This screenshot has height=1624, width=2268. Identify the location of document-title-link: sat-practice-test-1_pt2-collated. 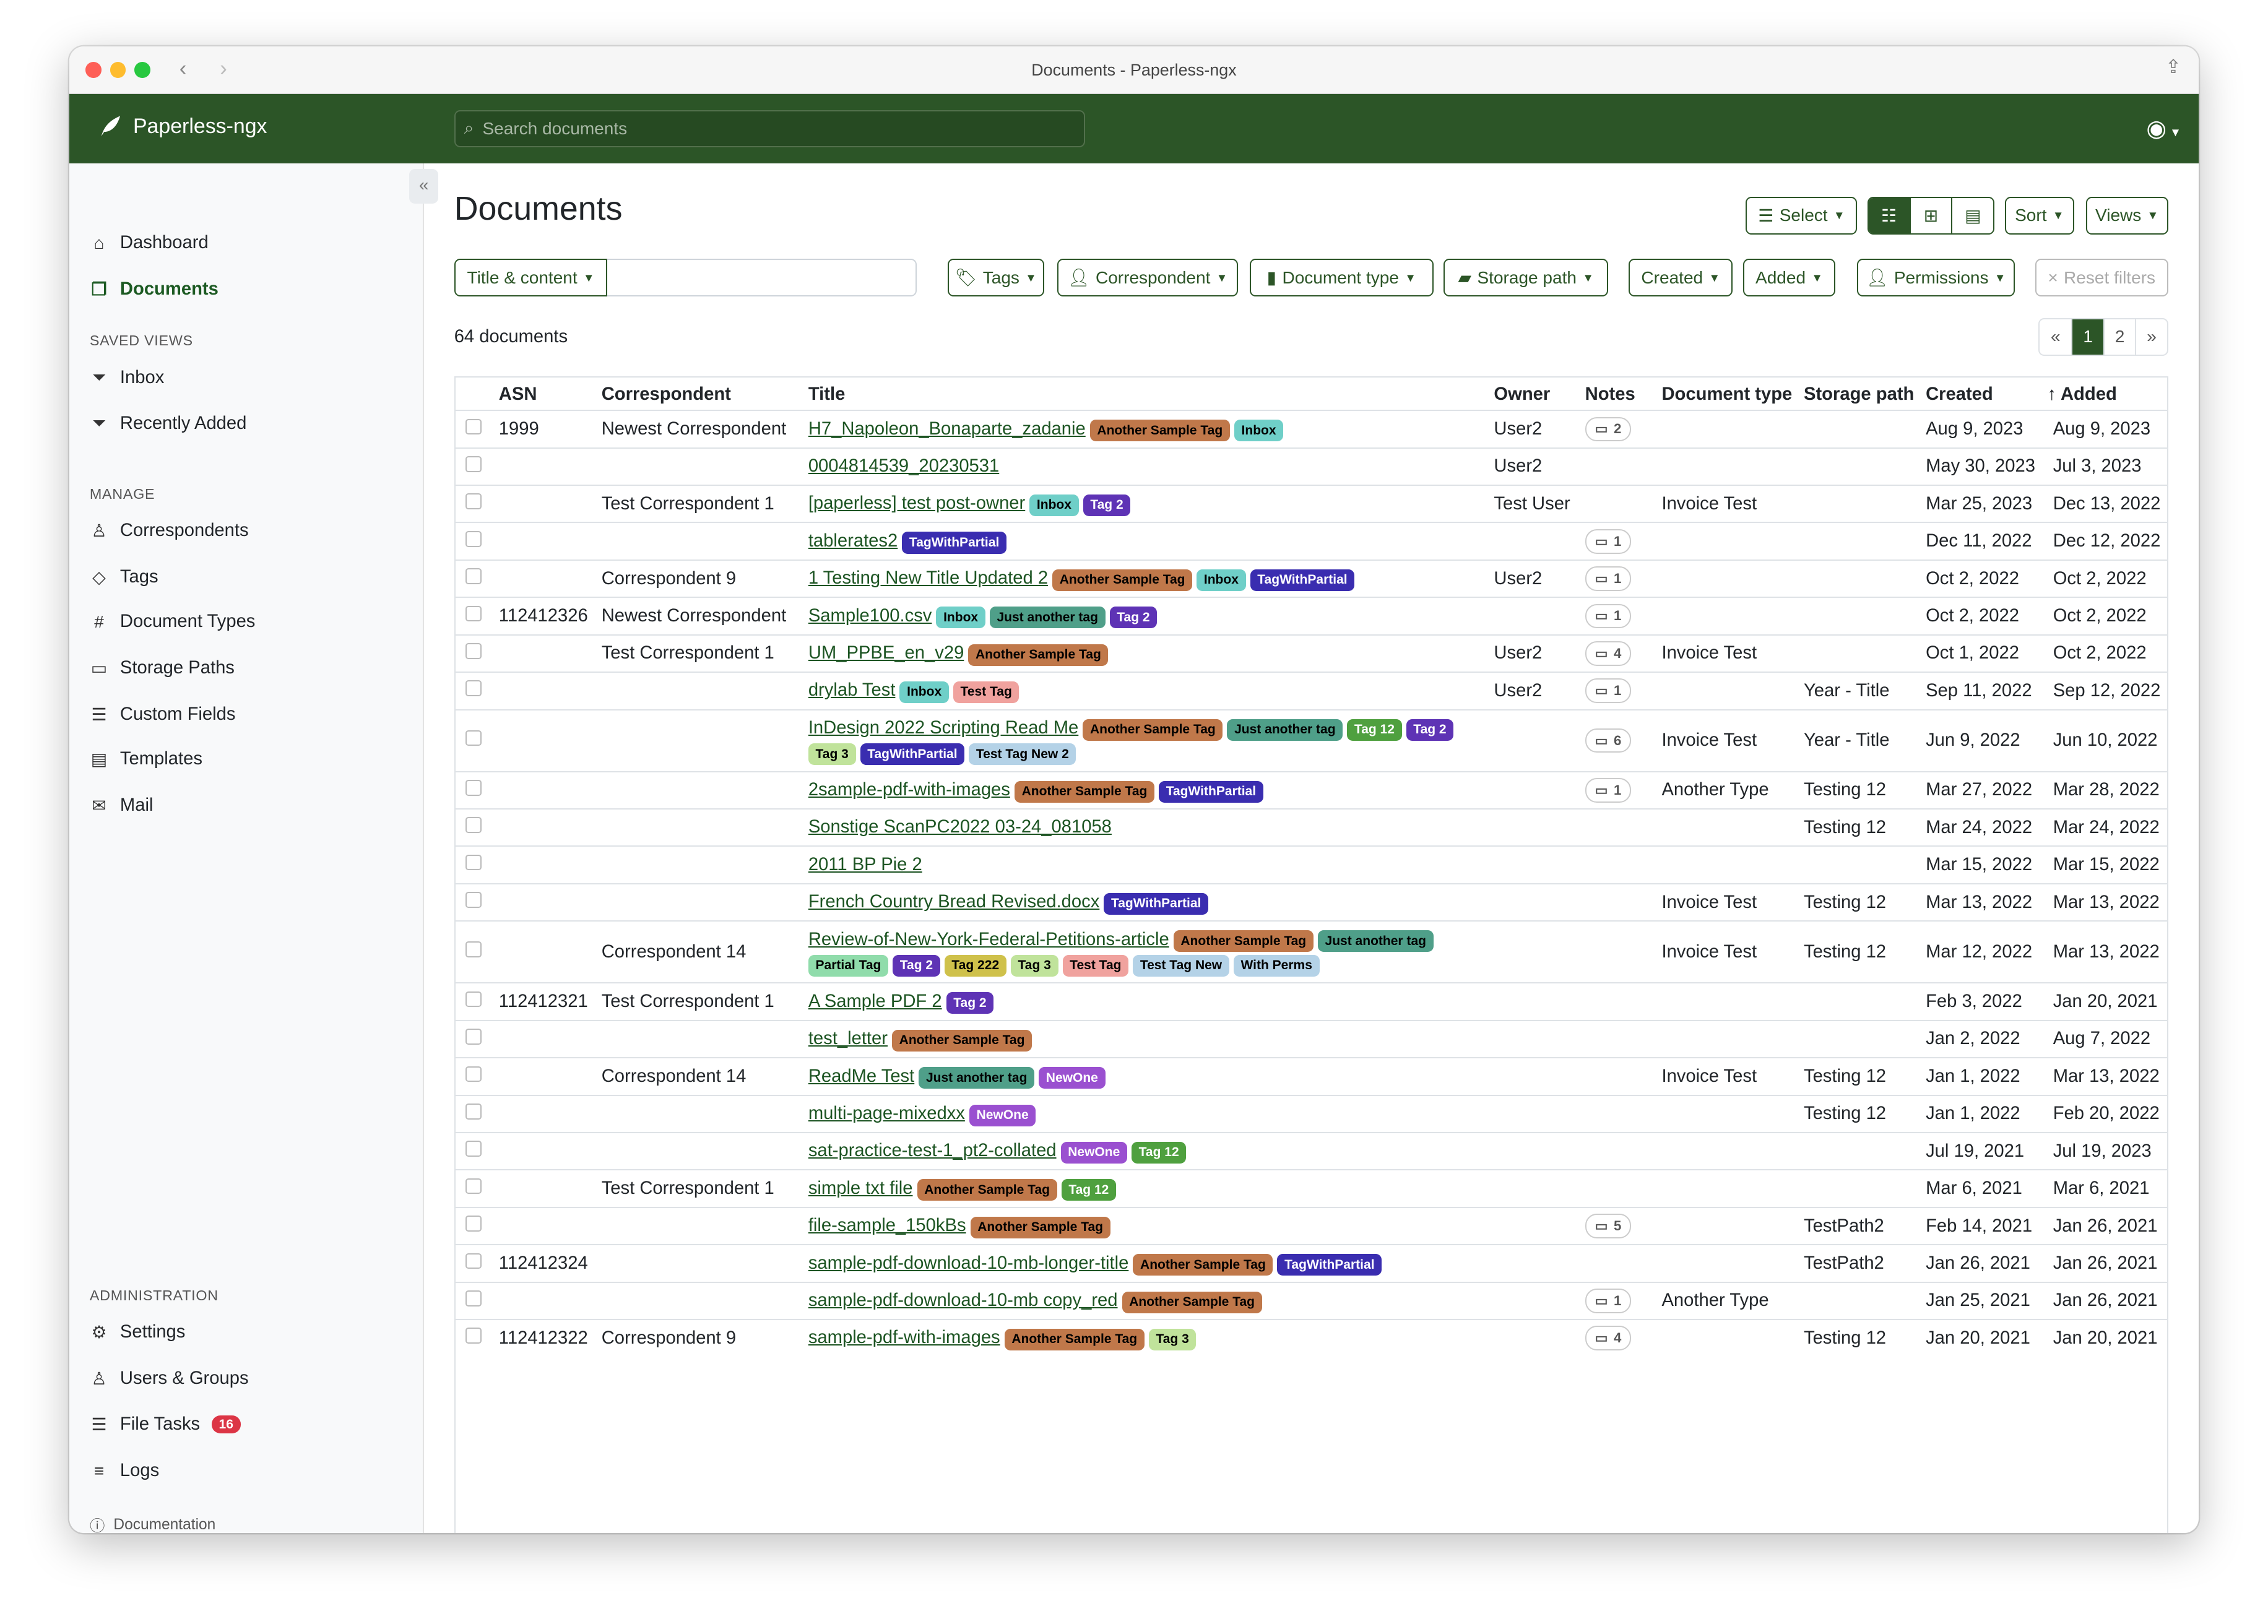
(932, 1151).